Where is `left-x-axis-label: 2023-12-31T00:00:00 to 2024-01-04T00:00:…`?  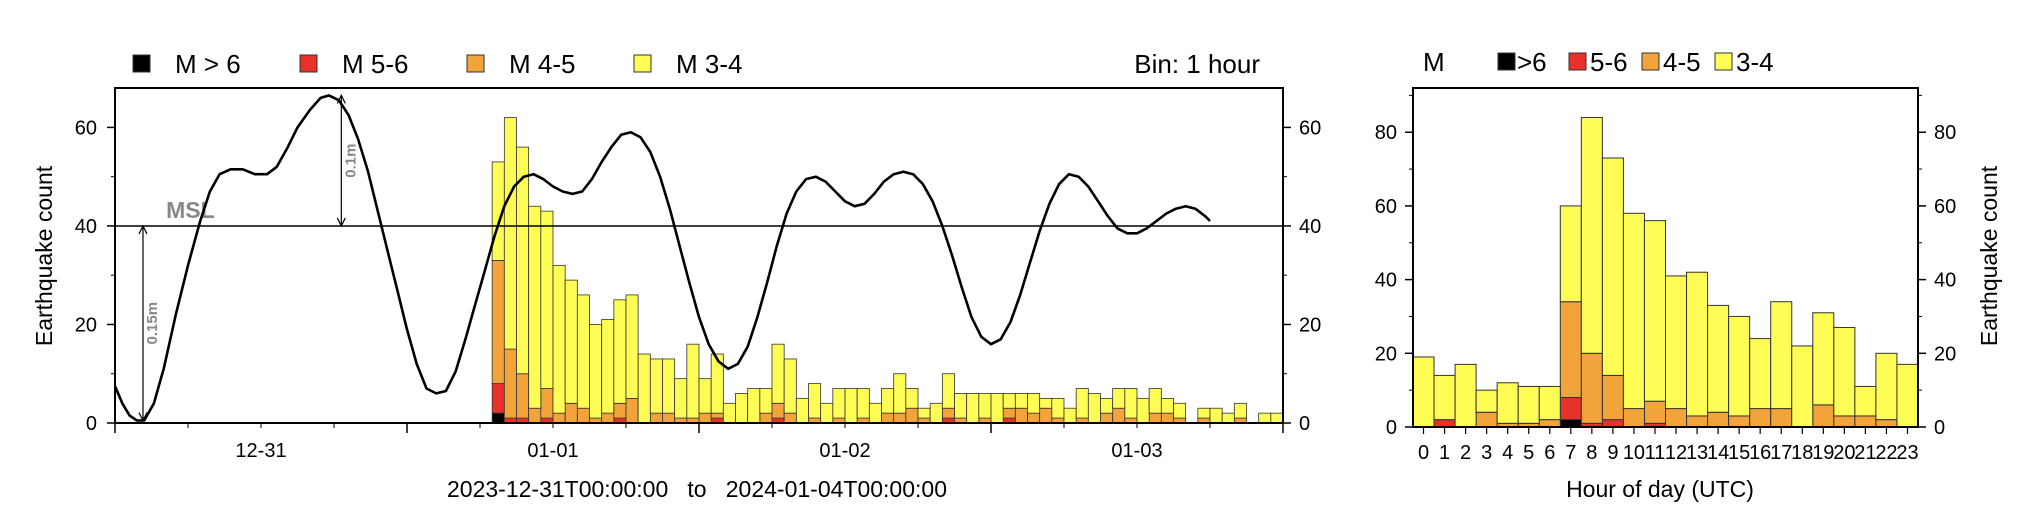
left-x-axis-label: 2023-12-31T00:00:00 to 2024-01-04T00:00:… is located at coordinates (697, 489).